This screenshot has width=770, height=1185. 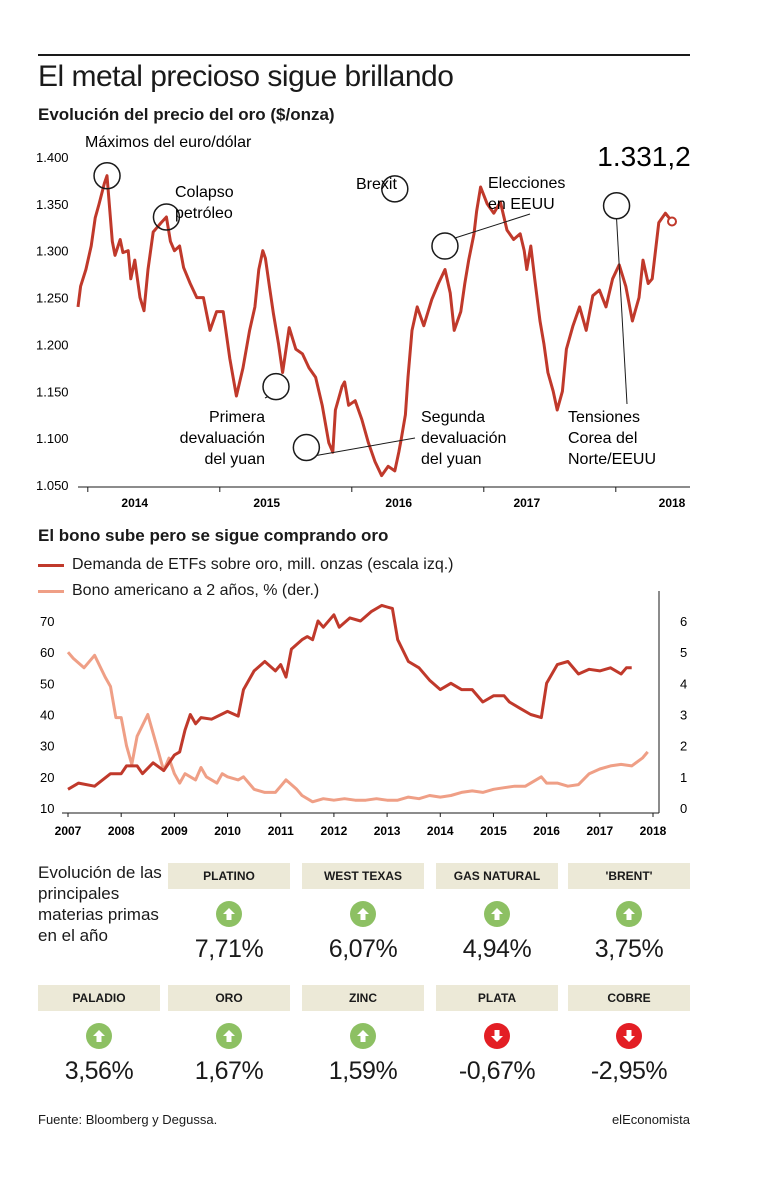 I want to click on commodity-tile-zinc: ZINC 1,59%, so click(x=363, y=1035).